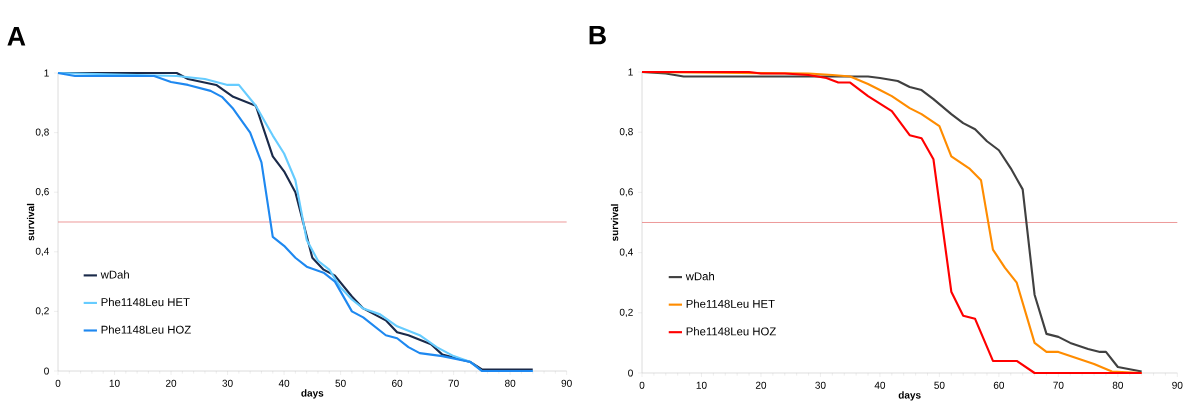  I want to click on chart-title: B, so click(597, 35).